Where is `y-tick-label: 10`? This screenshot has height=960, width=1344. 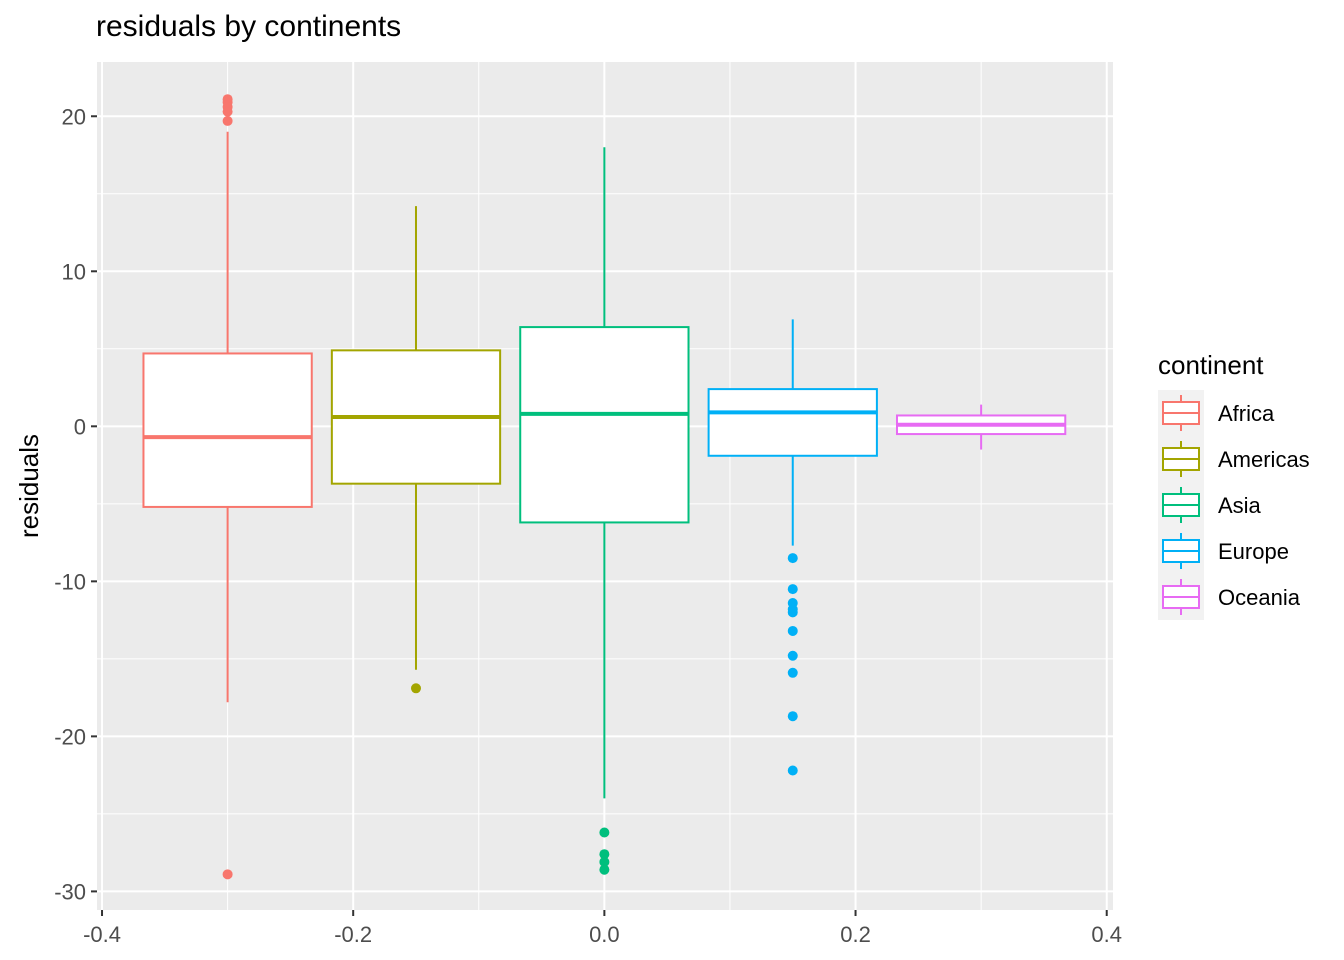
y-tick-label: 10 is located at coordinates (74, 271).